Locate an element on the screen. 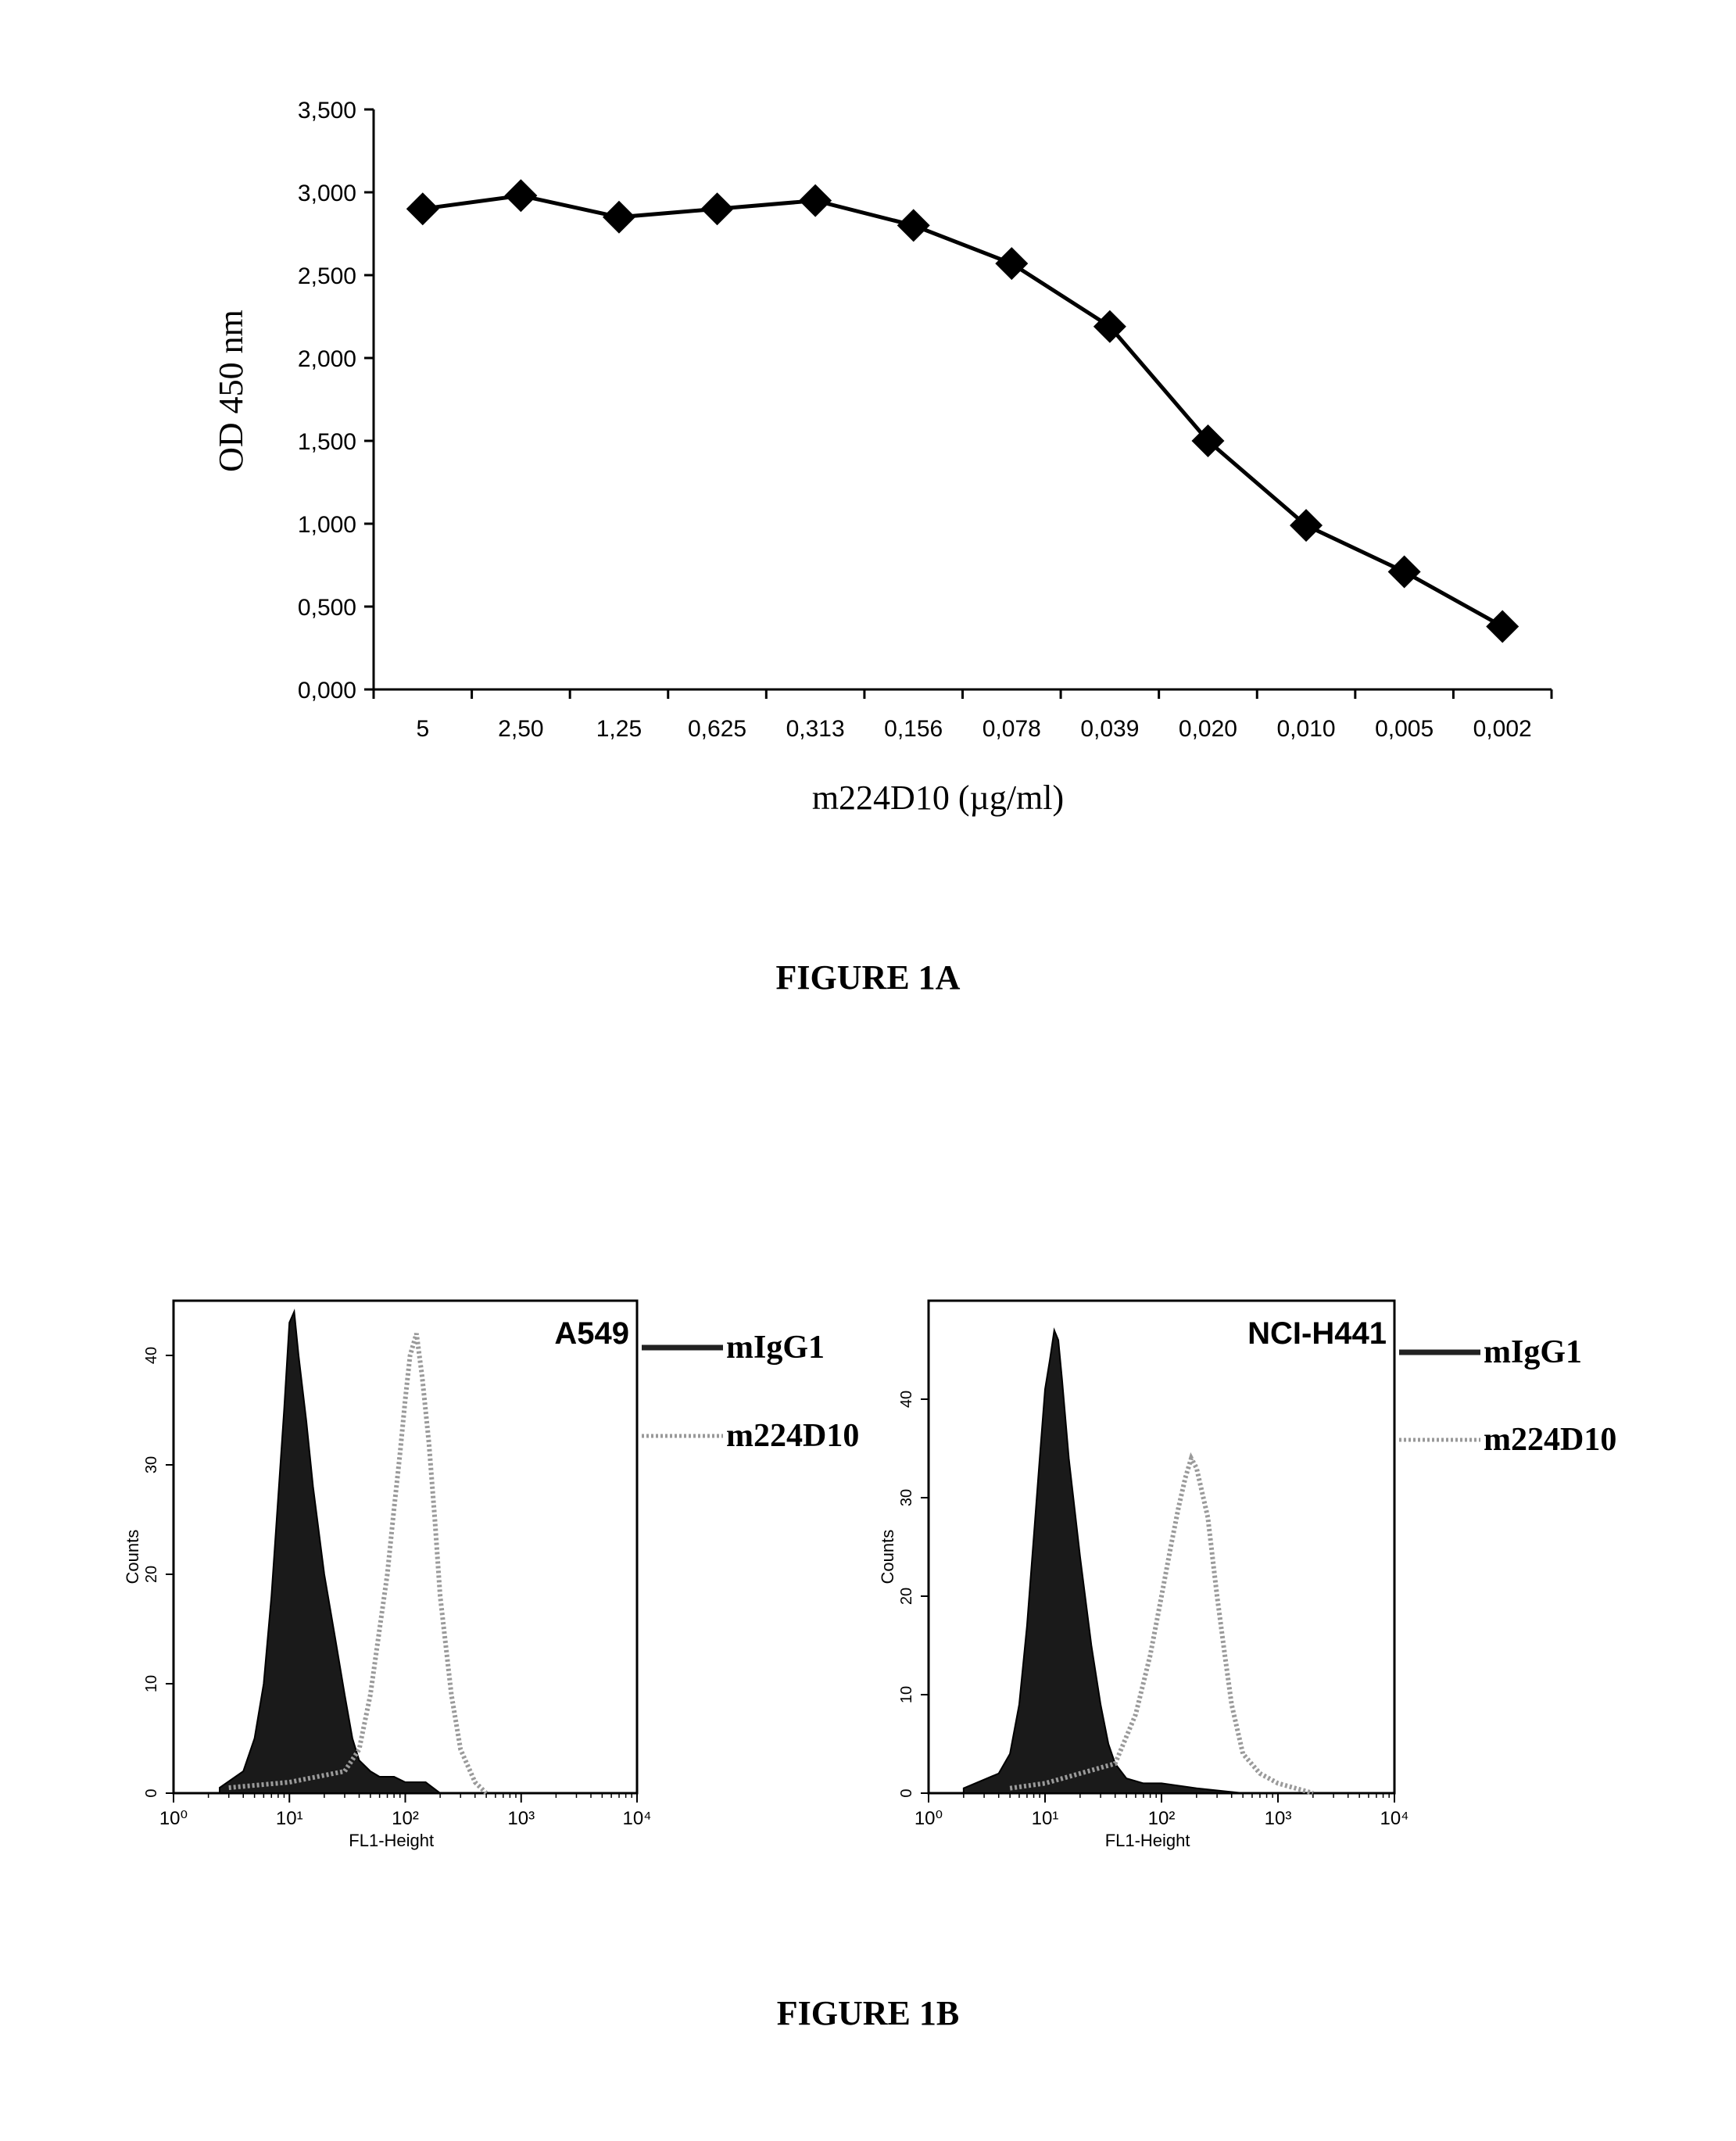 This screenshot has width=1736, height=2141. x-tick-label: 0,005 is located at coordinates (1404, 729).